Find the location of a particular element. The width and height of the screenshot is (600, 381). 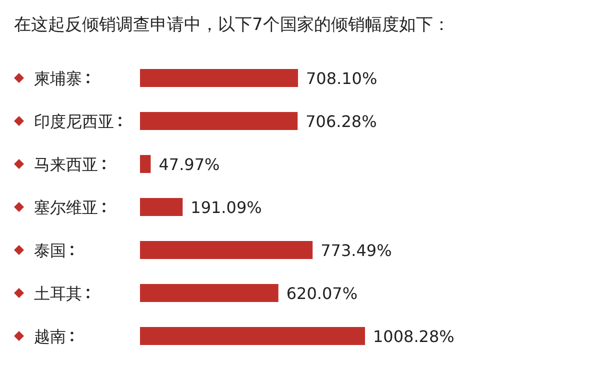

y-tick-label: 印度尼西亚 is located at coordinates (74, 121).